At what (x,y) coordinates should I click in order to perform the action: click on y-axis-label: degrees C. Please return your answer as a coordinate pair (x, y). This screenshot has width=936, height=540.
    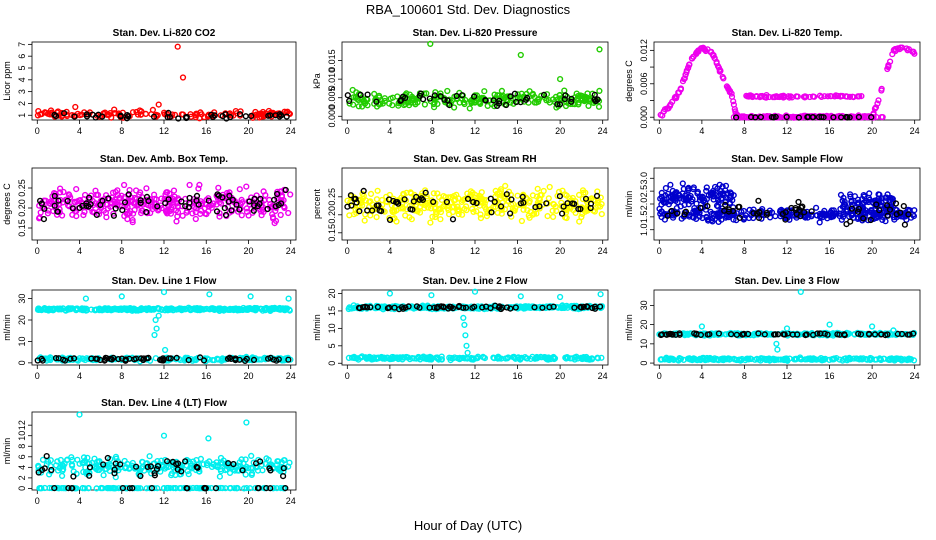
    Looking at the image, I should click on (7, 204).